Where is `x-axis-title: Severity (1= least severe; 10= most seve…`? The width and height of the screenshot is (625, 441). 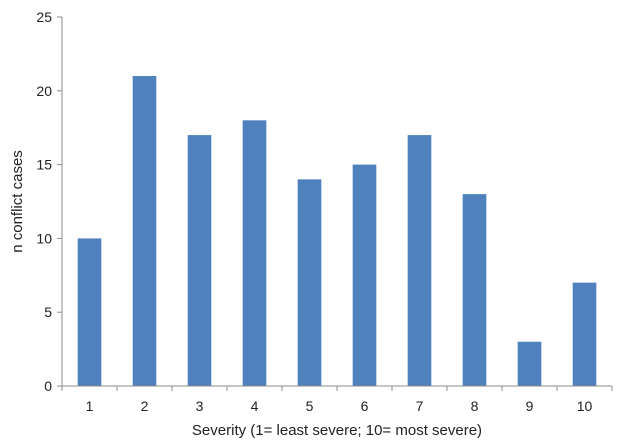
x-axis-title: Severity (1= least severe; 10= most seve… is located at coordinates (337, 430).